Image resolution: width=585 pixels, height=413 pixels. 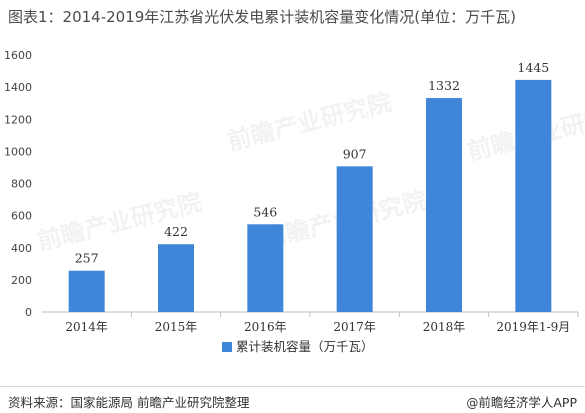 What do you see at coordinates (355, 153) in the screenshot?
I see `data-label: 907` at bounding box center [355, 153].